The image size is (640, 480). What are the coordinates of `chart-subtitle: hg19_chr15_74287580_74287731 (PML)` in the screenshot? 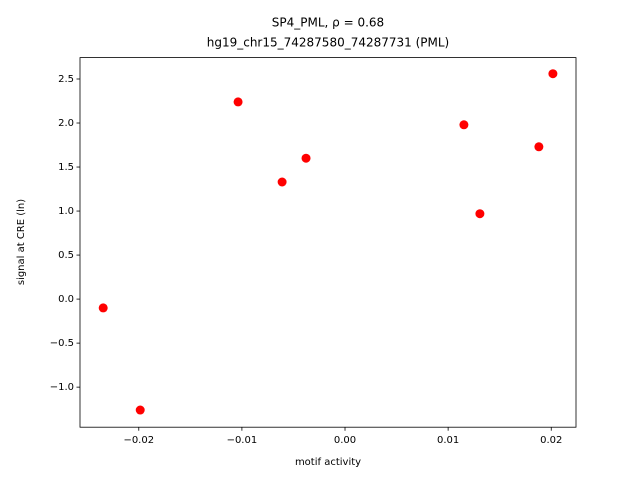 It's located at (328, 43).